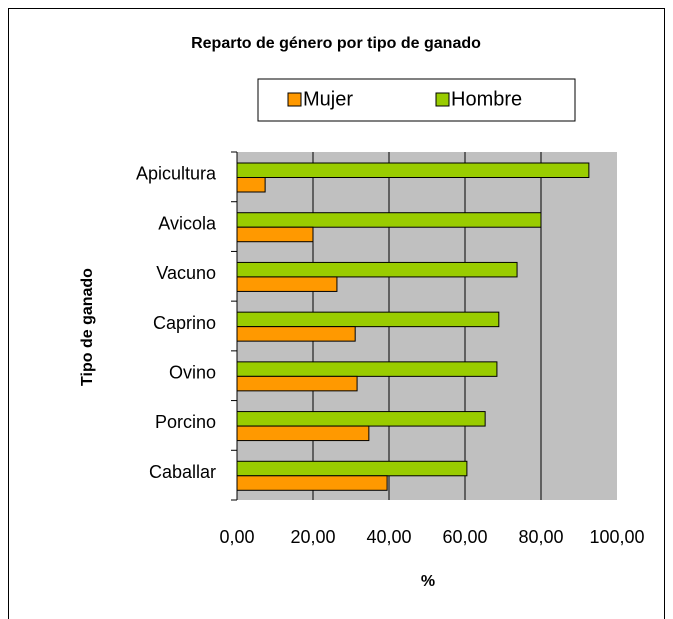 Image resolution: width=673 pixels, height=619 pixels. Describe the element at coordinates (616, 537) in the screenshot. I see `x-tick-label: 100,00` at that location.